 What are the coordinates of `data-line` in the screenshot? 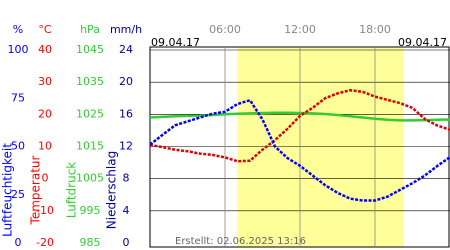 It's located at (299, 116).